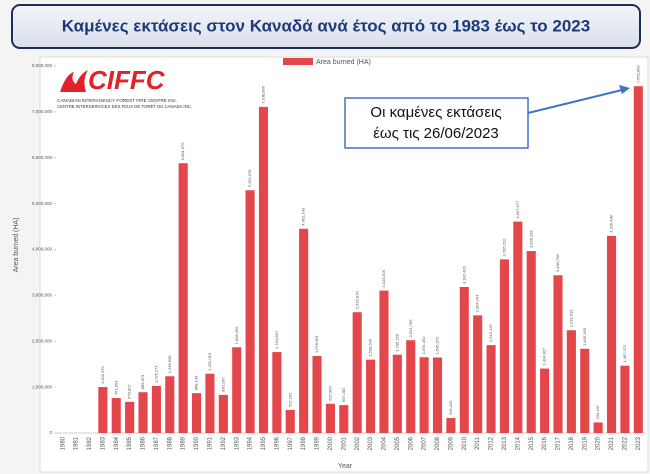 This screenshot has width=650, height=474. What do you see at coordinates (318, 443) in the screenshot?
I see `x-tick-label: 1999` at bounding box center [318, 443].